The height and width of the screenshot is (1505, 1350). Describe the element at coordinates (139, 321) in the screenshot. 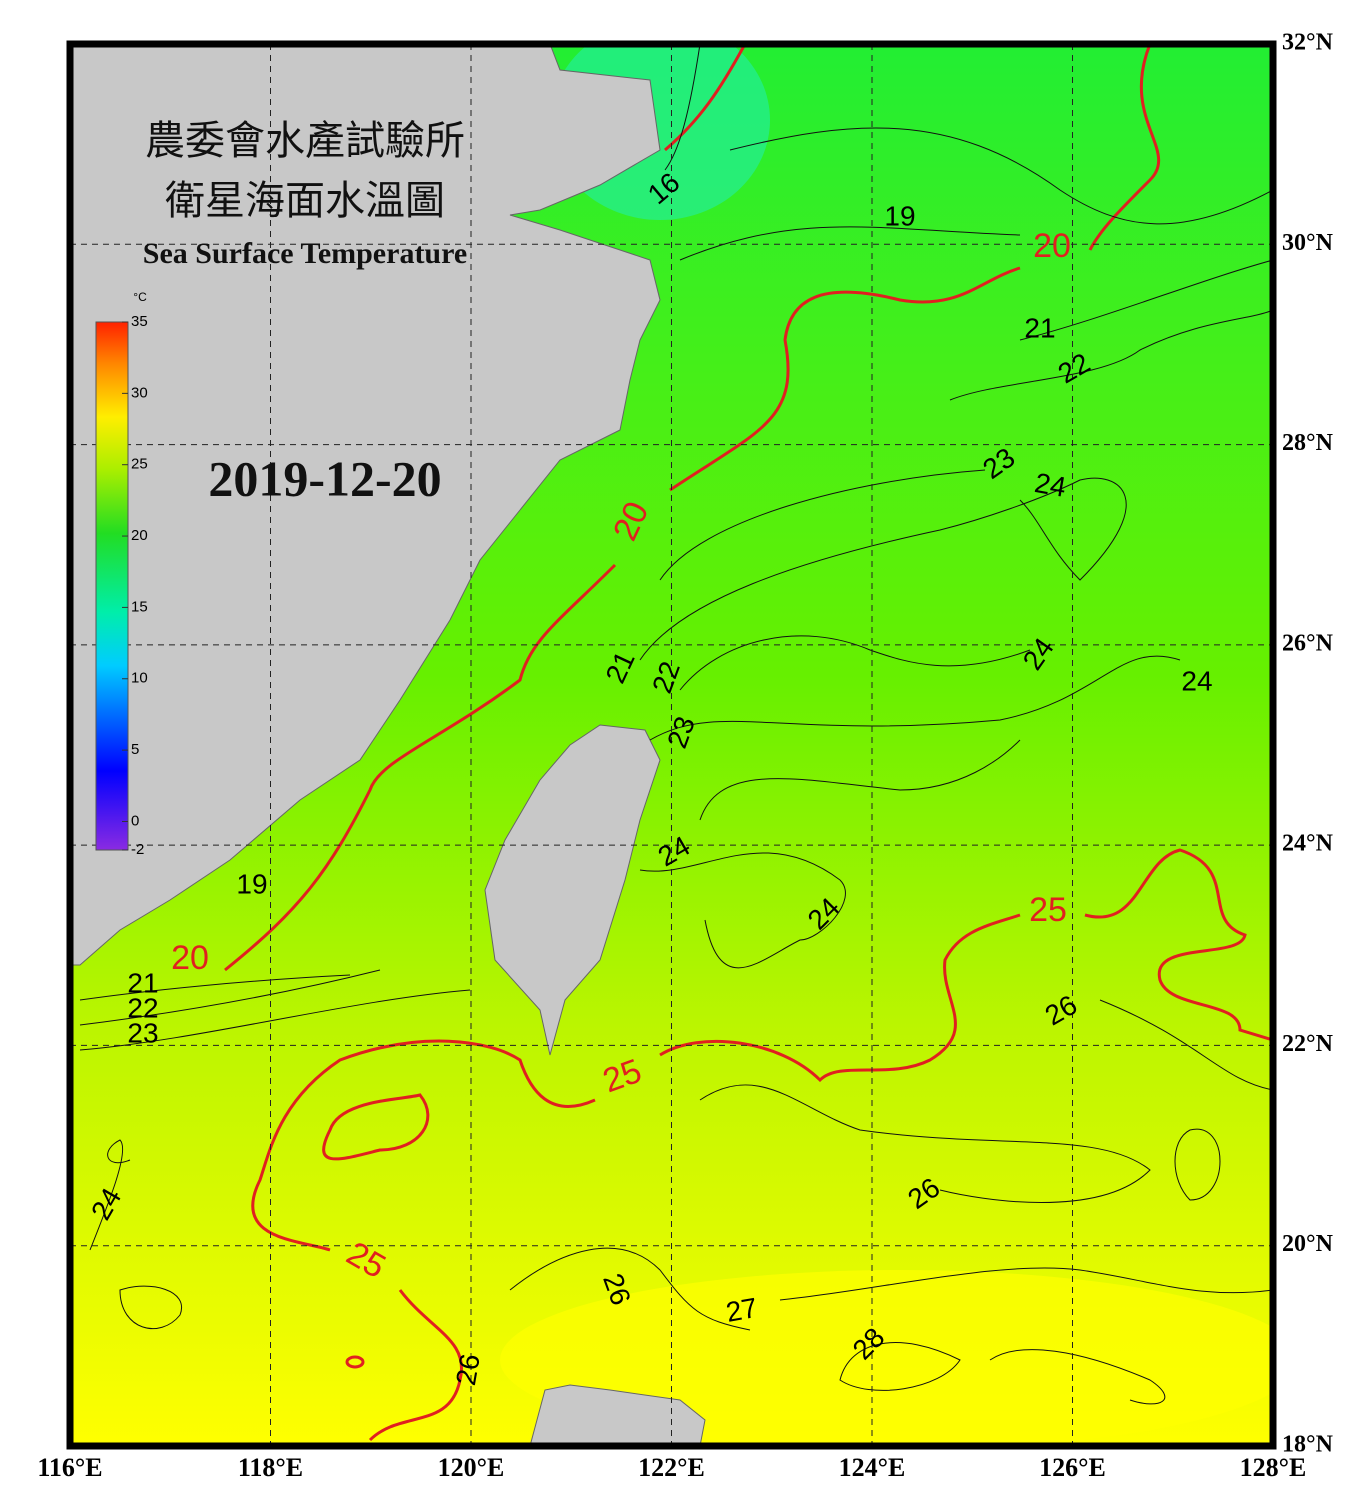

I see `colorbar-tick-label: 35` at that location.